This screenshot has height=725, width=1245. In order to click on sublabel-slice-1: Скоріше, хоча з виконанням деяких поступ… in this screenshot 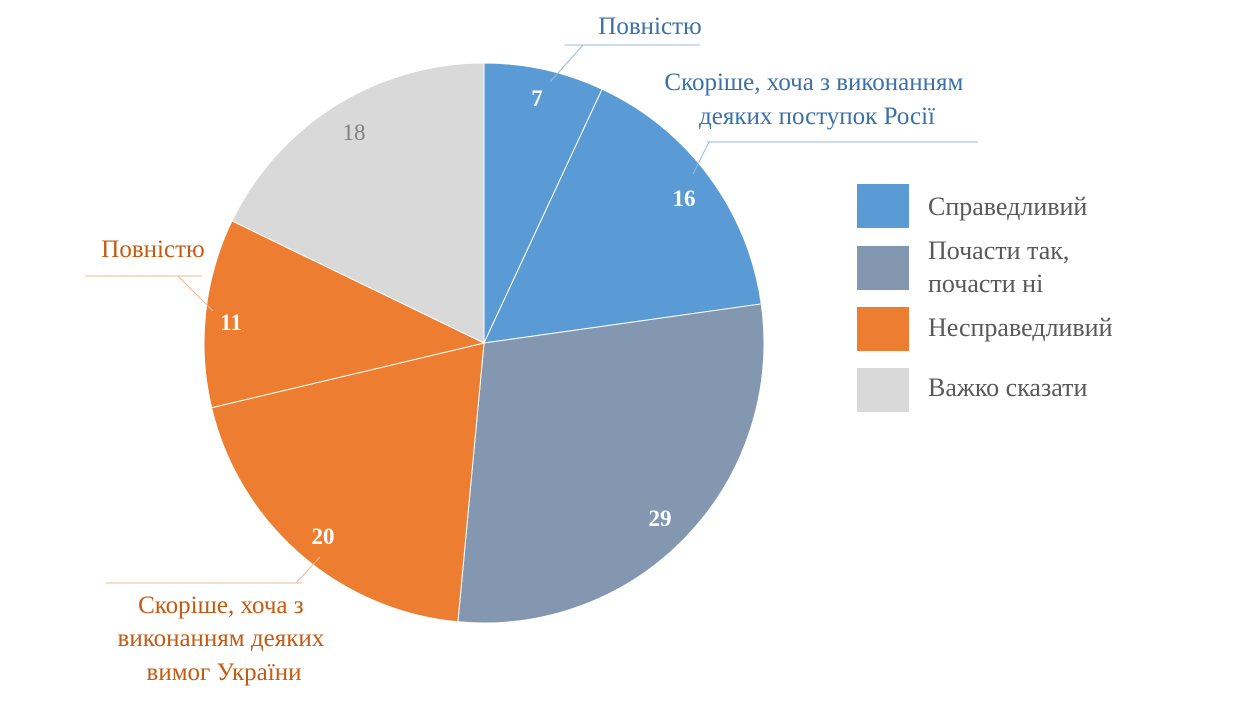, I will do `click(816, 99)`.